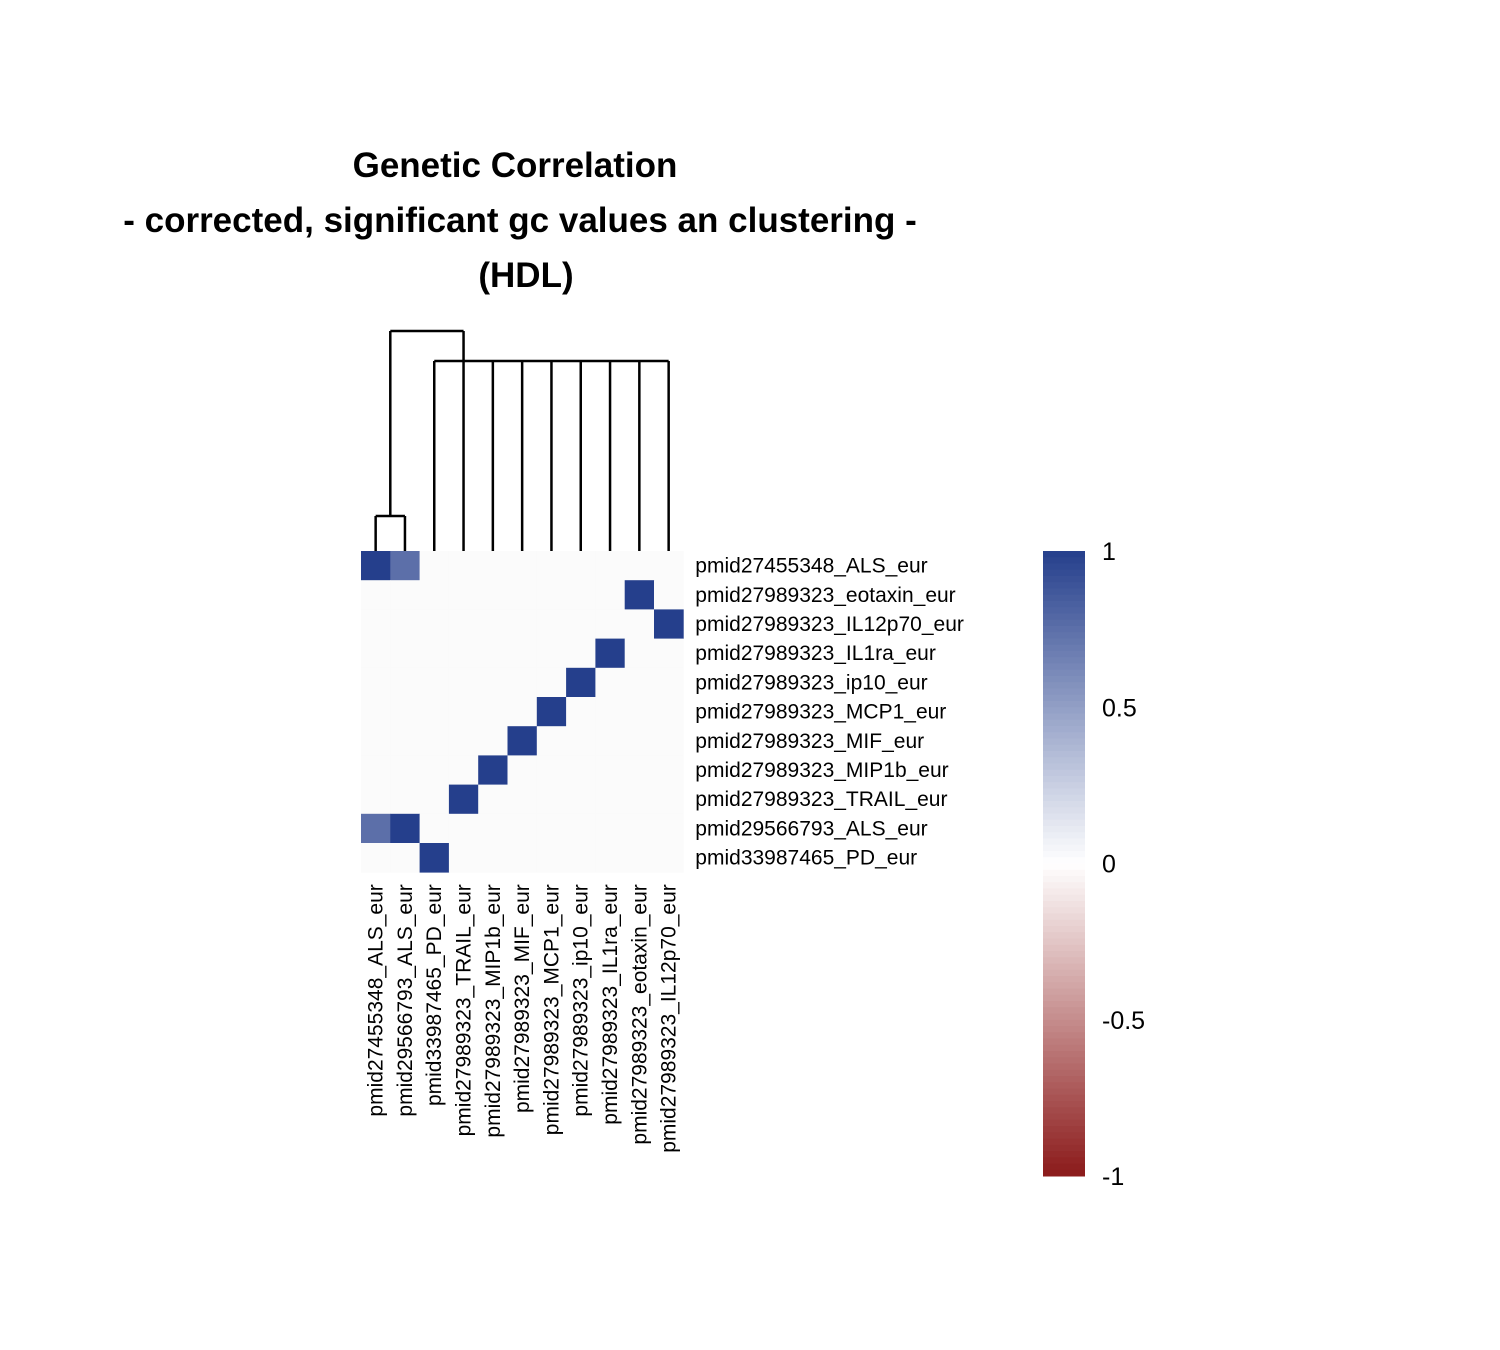 The height and width of the screenshot is (1350, 1500). I want to click on heatmap-cells, so click(522, 712).